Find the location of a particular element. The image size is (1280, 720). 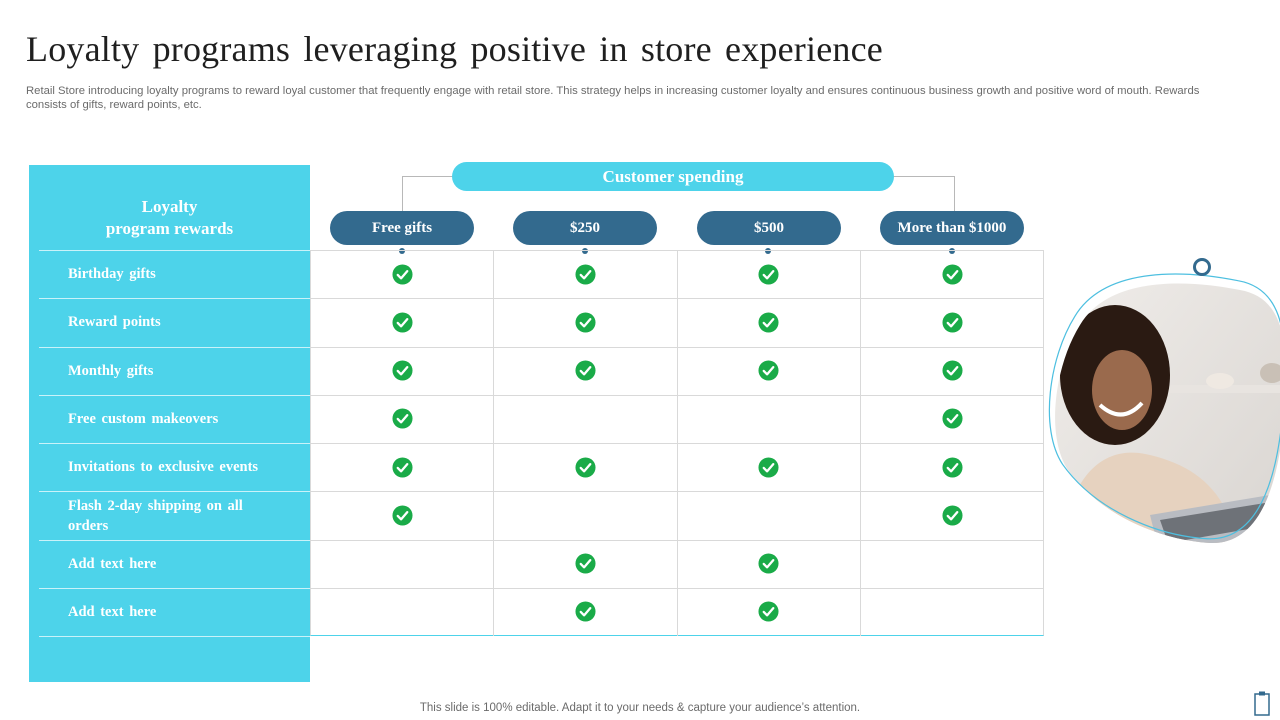

row-label: Reward points is located at coordinates (114, 322).